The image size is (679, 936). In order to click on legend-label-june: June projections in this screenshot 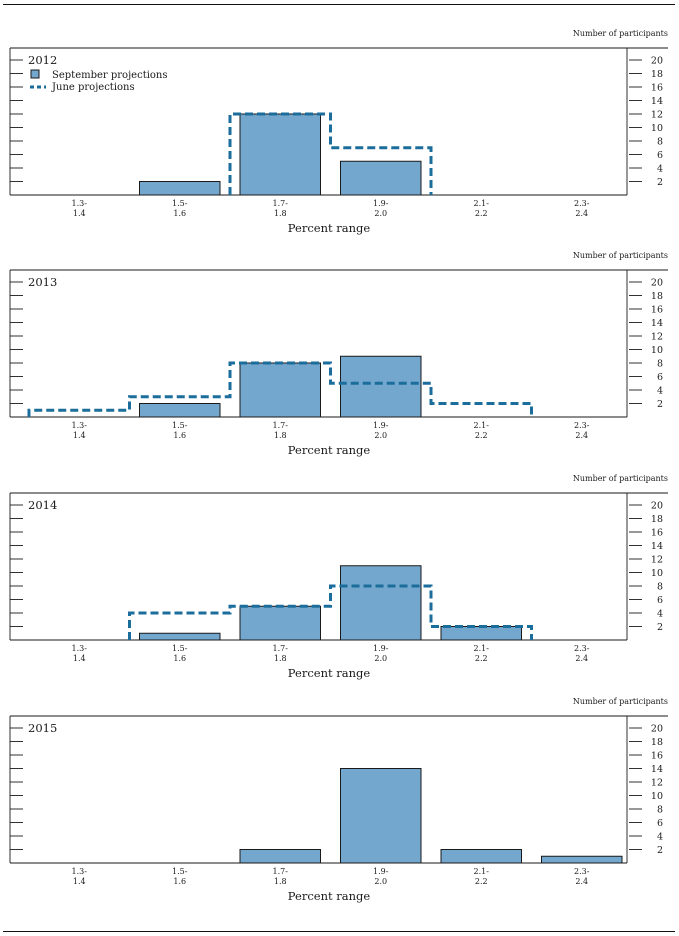, I will do `click(93, 87)`.